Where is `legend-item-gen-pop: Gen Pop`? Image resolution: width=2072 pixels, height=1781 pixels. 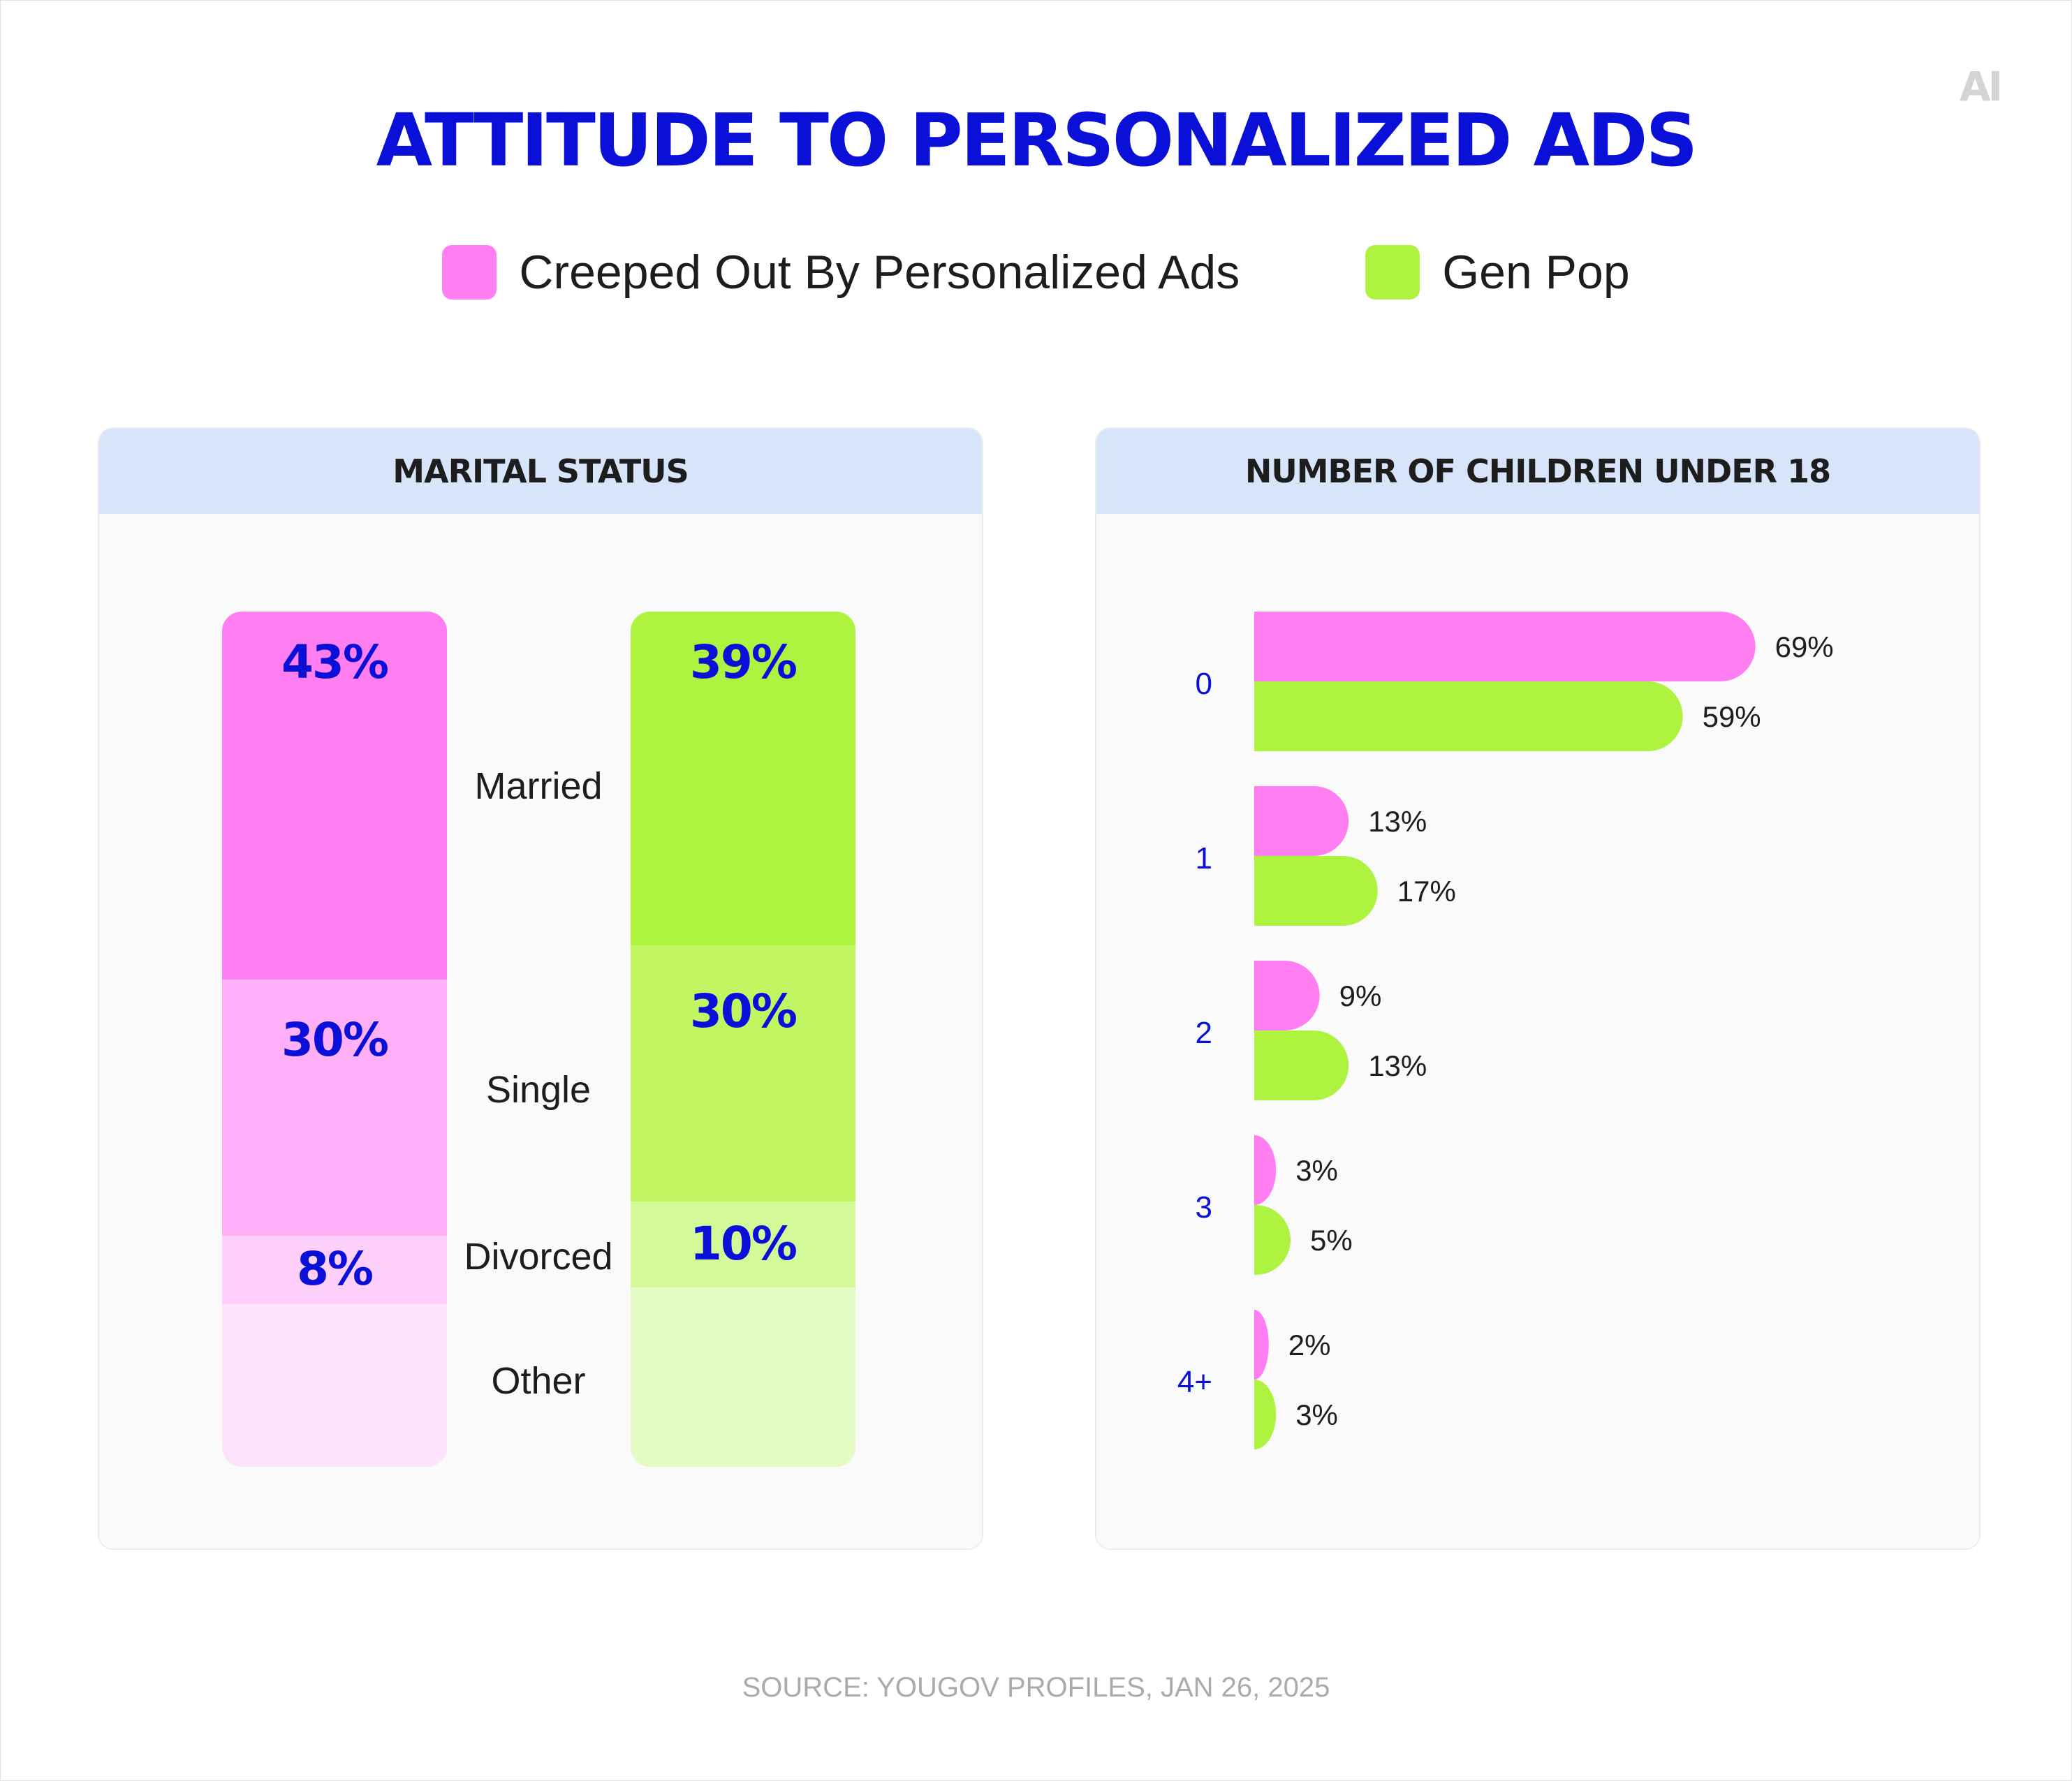 legend-item-gen-pop: Gen Pop is located at coordinates (1497, 272).